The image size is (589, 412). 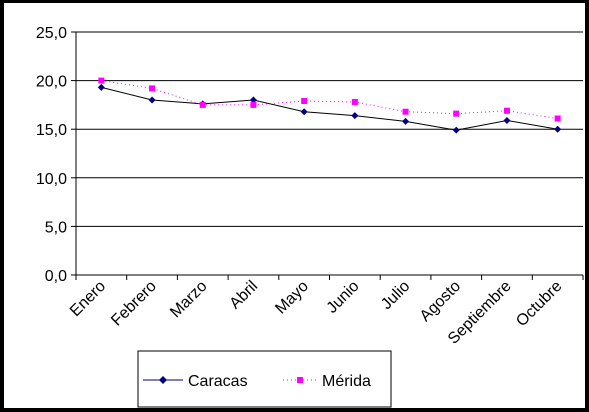 What do you see at coordinates (51, 179) in the screenshot?
I see `y-tick-label: 10,0` at bounding box center [51, 179].